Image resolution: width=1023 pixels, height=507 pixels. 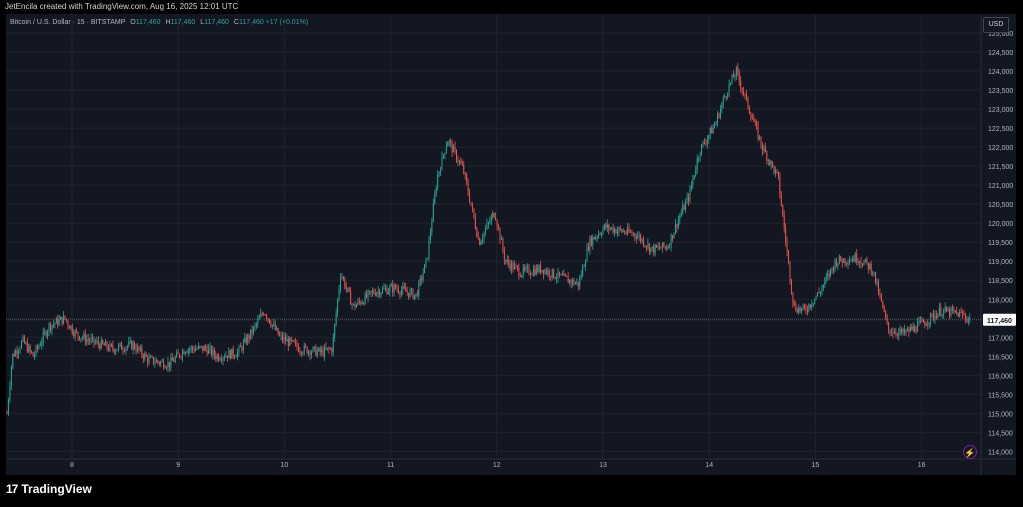 I want to click on tradingview-brand: 17 TradingView, so click(x=49, y=489).